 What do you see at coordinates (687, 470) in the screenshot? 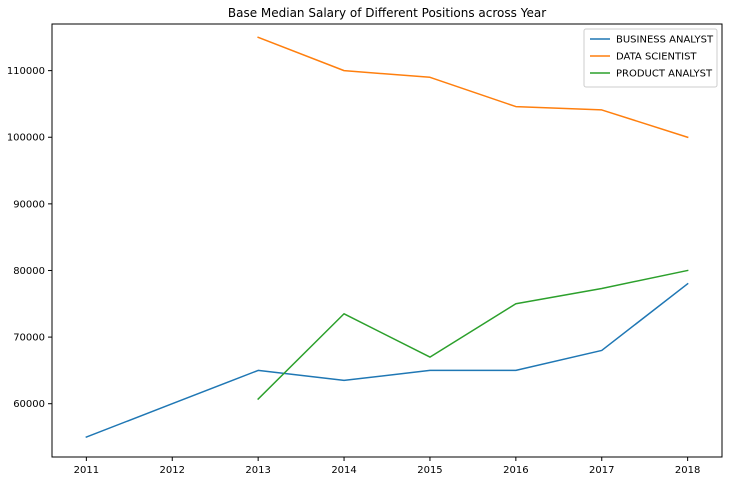
I see `x-tick-label: 2018` at bounding box center [687, 470].